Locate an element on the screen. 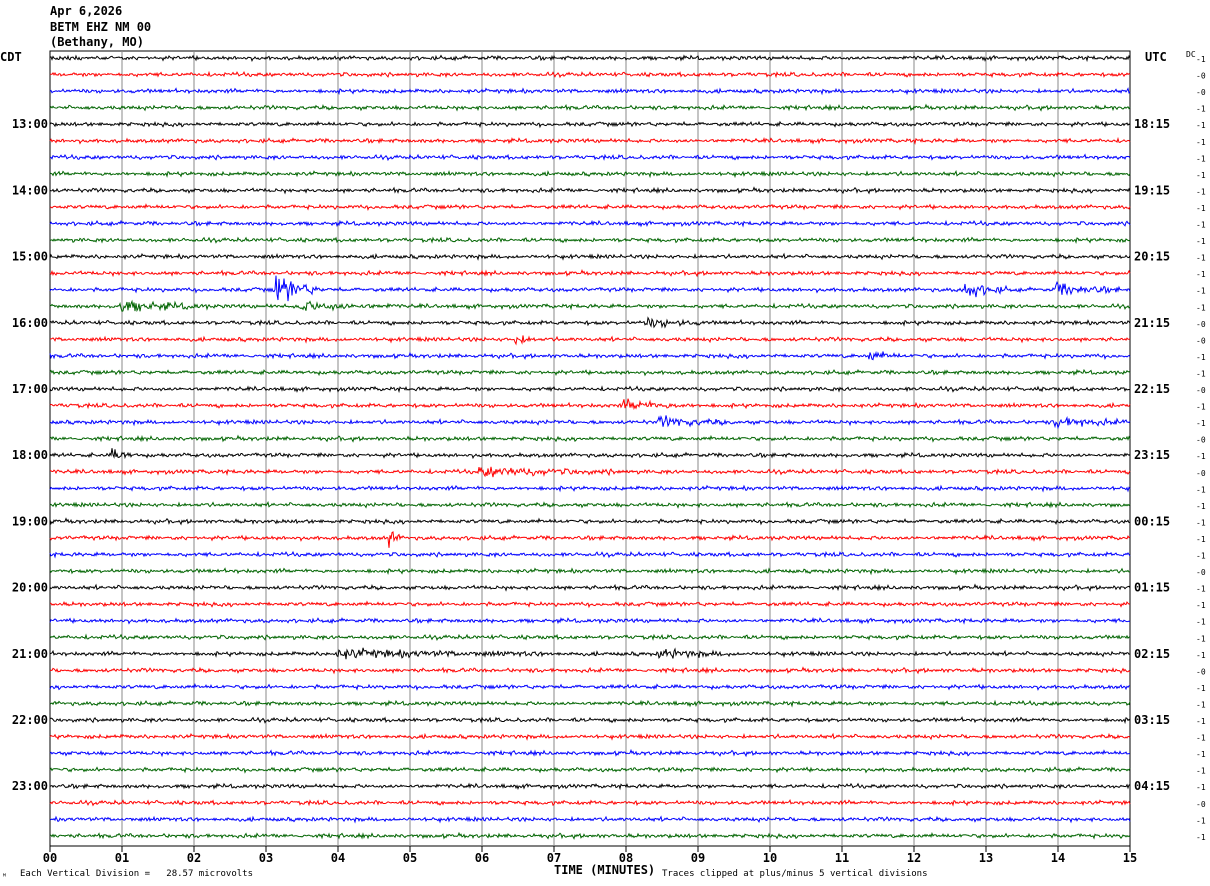 The height and width of the screenshot is (886, 1210). x-tick-label: 15 is located at coordinates (1130, 858).